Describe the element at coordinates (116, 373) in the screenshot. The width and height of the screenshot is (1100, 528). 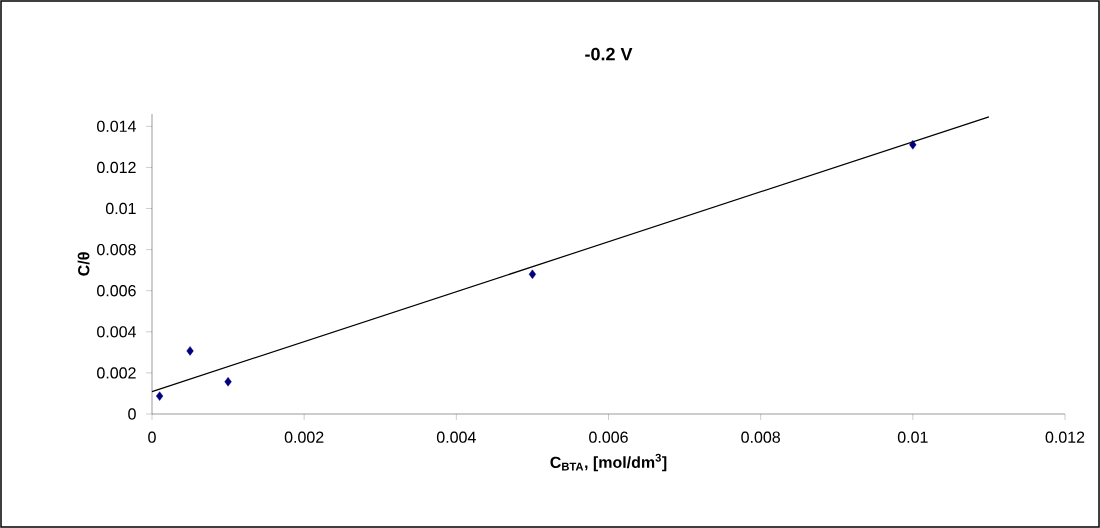
I see `y-tick-label: 0.002` at that location.